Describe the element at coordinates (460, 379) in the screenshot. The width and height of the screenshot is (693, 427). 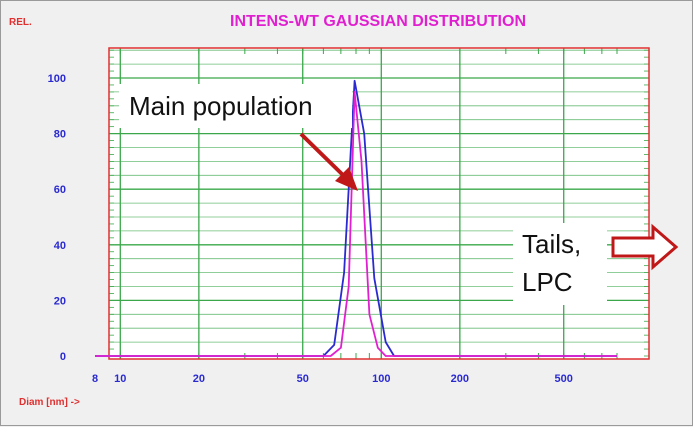
I see `x-tick-label: 200` at that location.